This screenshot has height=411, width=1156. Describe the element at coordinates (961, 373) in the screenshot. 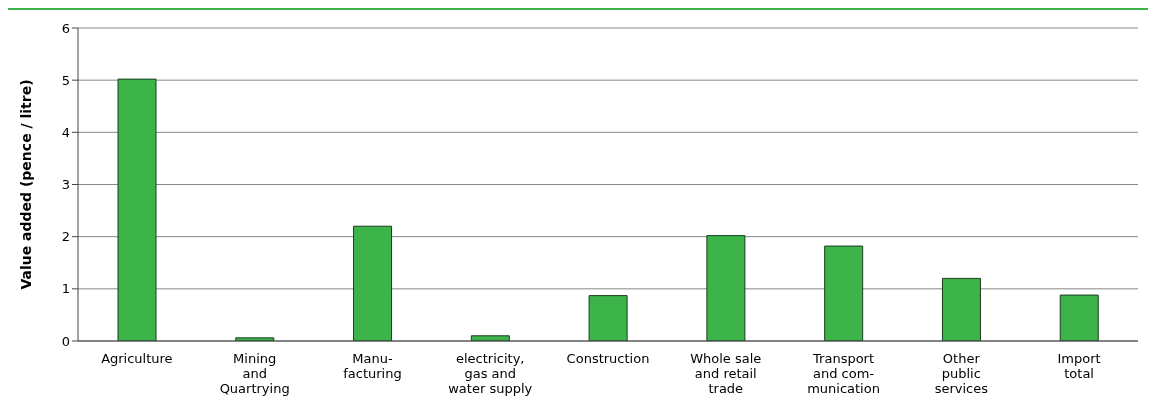

I see `x-tick-label: Other public services` at that location.